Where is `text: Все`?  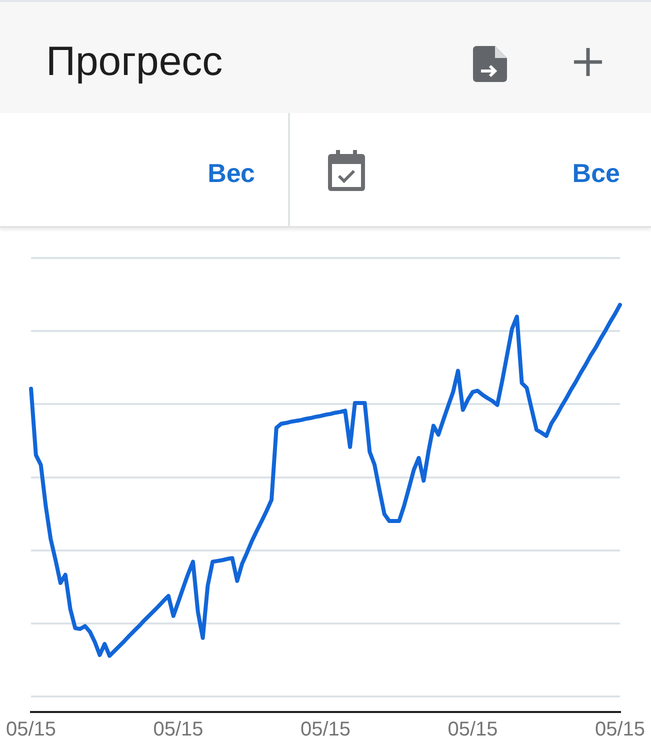 text: Все is located at coordinates (596, 173).